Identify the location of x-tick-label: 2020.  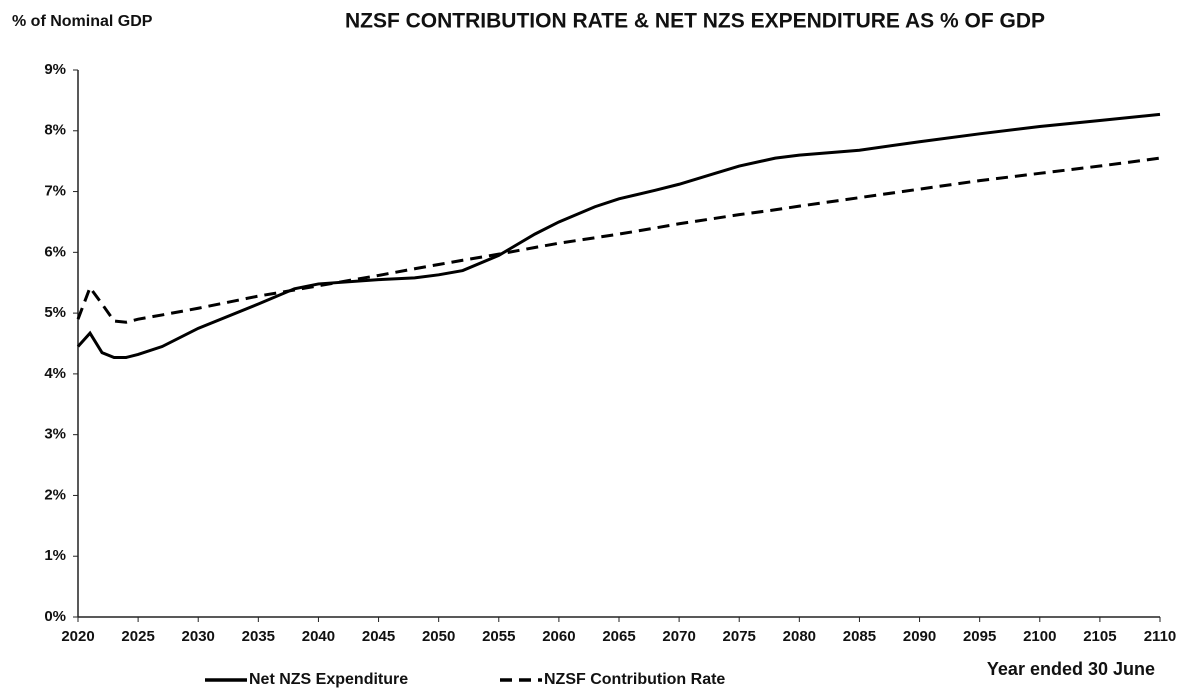
(77, 636).